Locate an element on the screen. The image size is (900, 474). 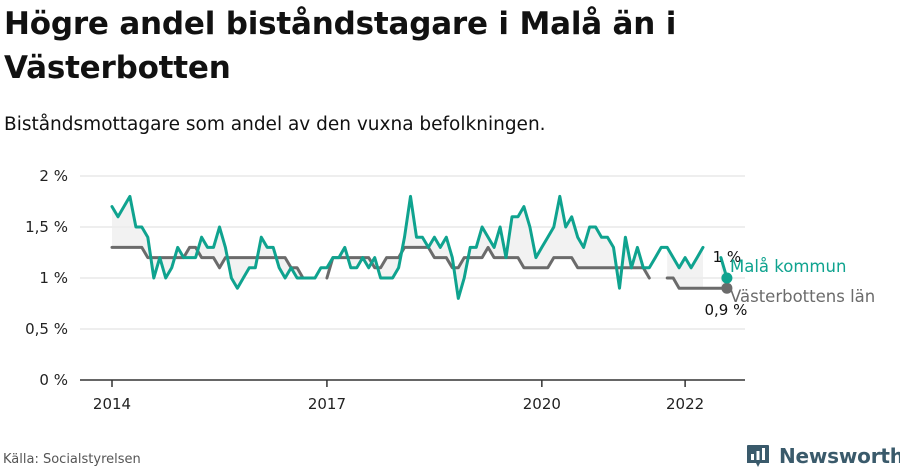
y-tick-label: 2 % is located at coordinates (53, 176).